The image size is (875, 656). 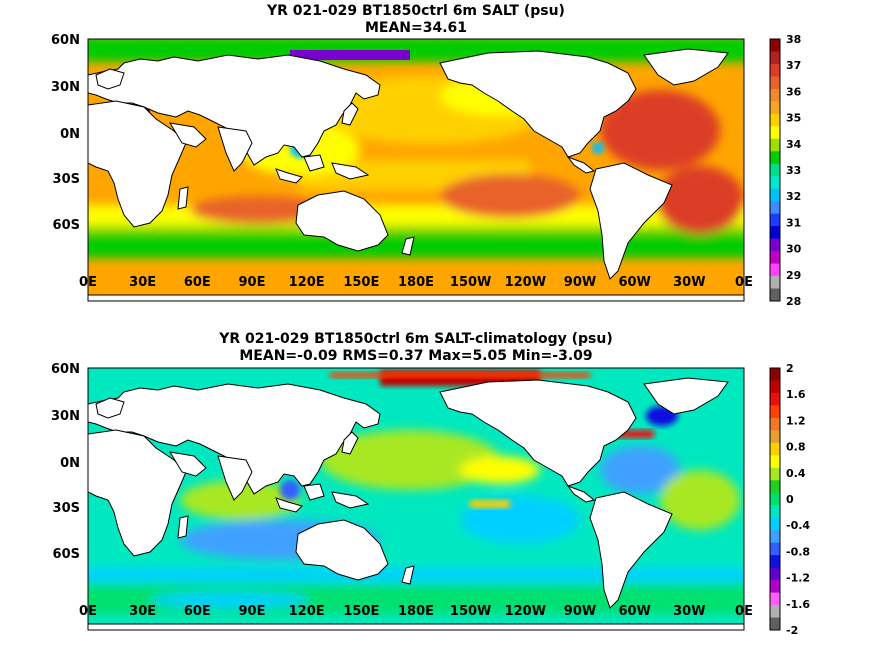 I want to click on lat-tick-label: 0N, so click(x=70, y=463).